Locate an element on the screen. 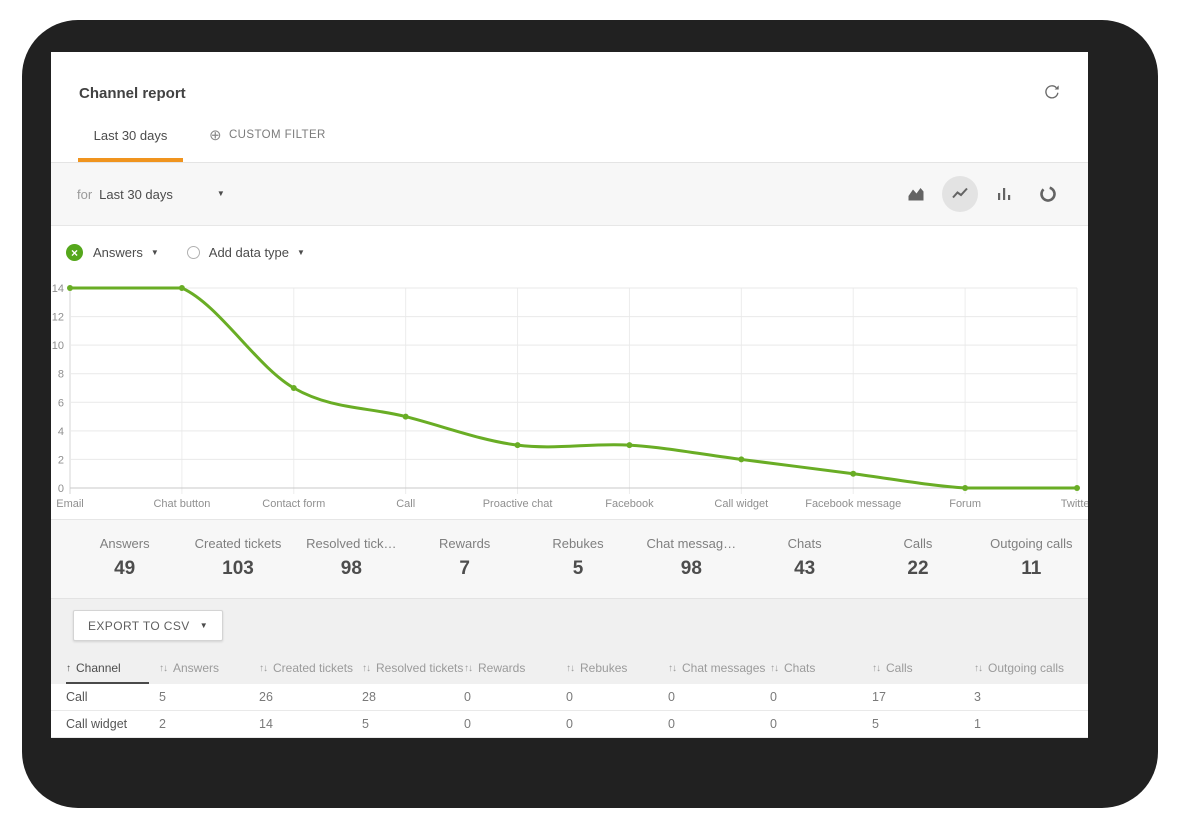  column-header-rewards: ↑↓ Rewards is located at coordinates (515, 668).